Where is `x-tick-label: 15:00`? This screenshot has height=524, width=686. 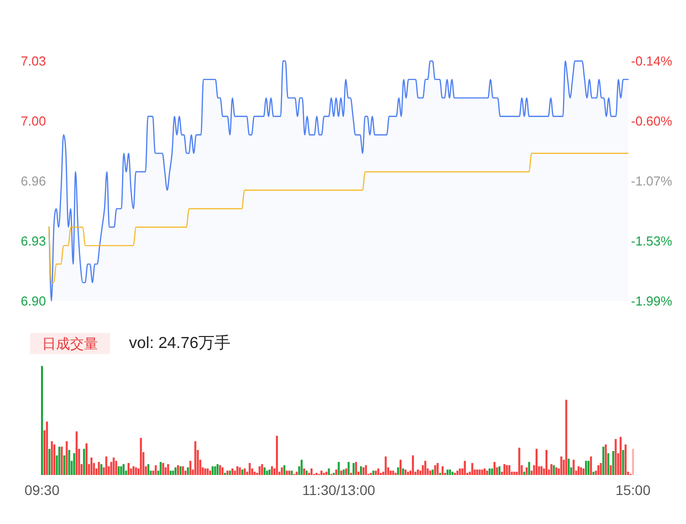 x-tick-label: 15:00 is located at coordinates (633, 490).